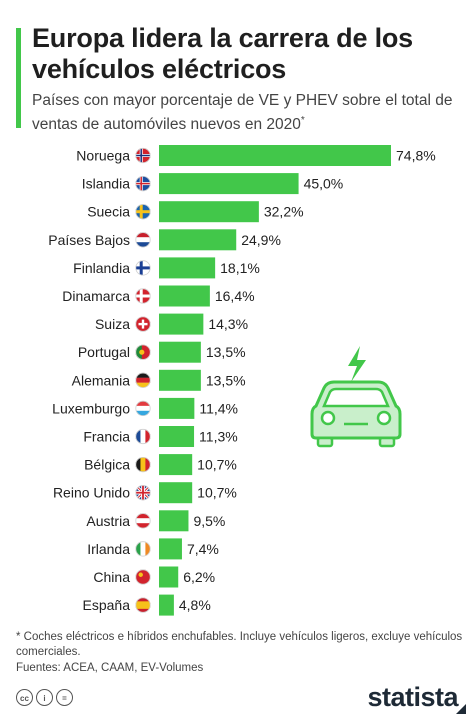 The width and height of the screenshot is (474, 726). What do you see at coordinates (416, 156) in the screenshot?
I see `value-label: 74,8%` at bounding box center [416, 156].